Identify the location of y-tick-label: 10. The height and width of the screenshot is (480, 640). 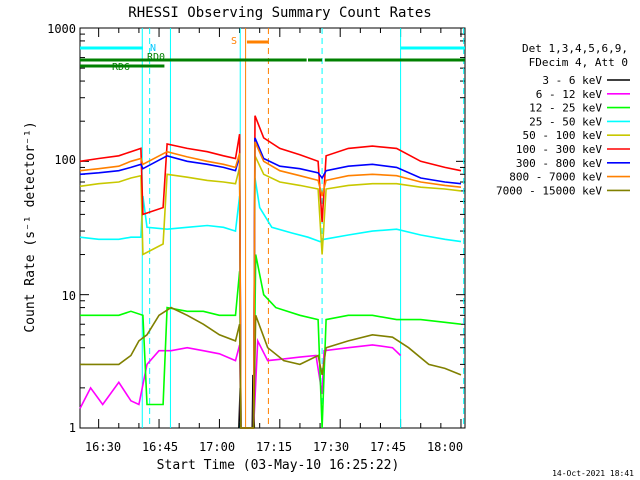
(69, 296).